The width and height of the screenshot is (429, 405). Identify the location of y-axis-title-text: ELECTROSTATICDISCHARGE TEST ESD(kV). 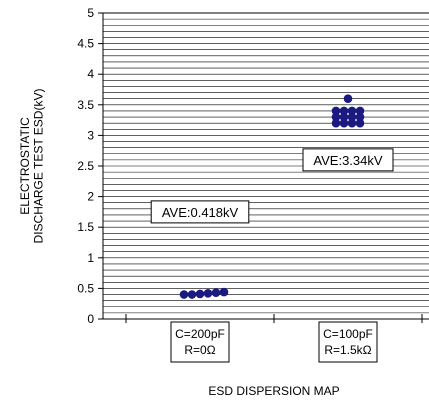
(32, 166).